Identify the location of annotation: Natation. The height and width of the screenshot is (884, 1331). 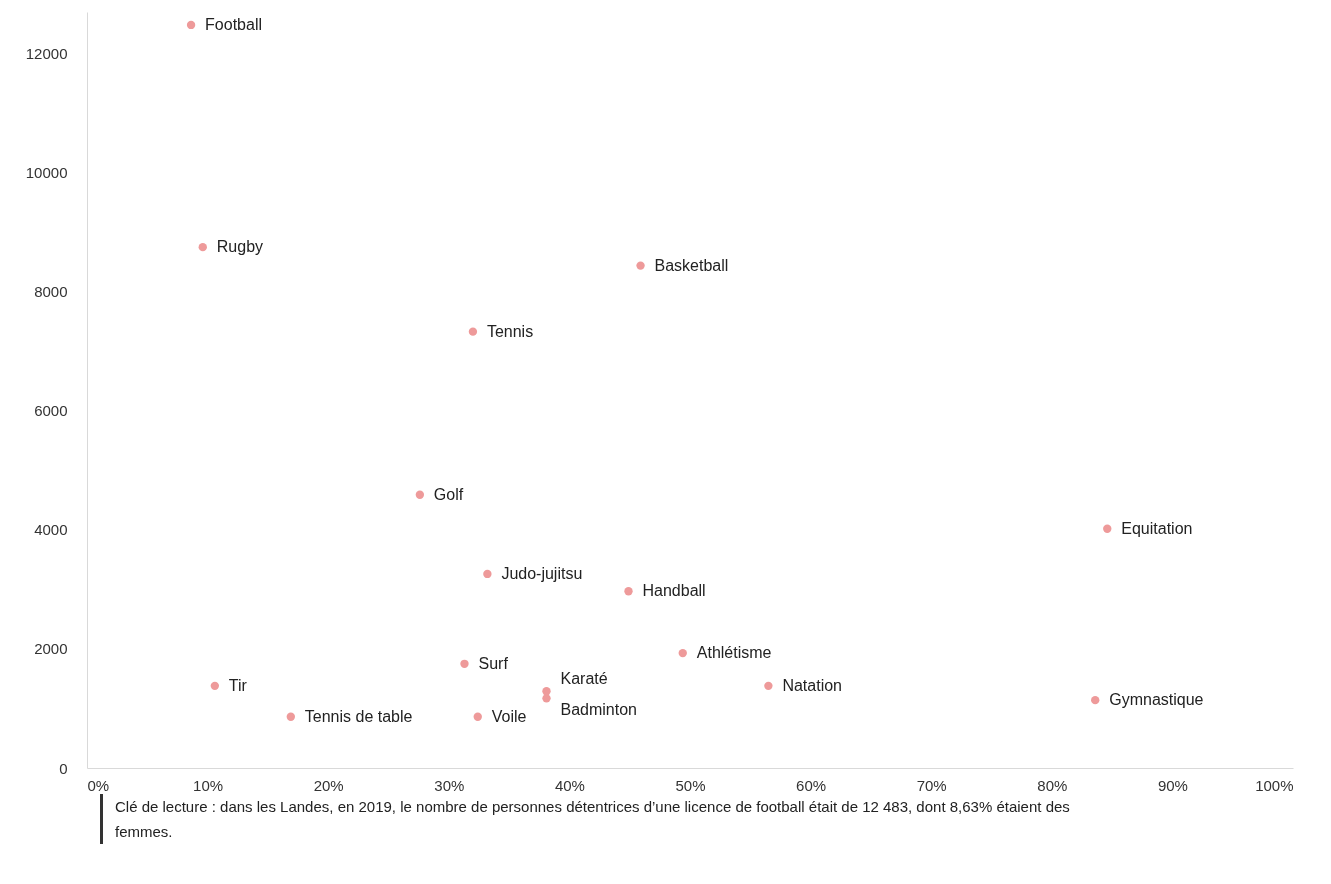
(812, 685).